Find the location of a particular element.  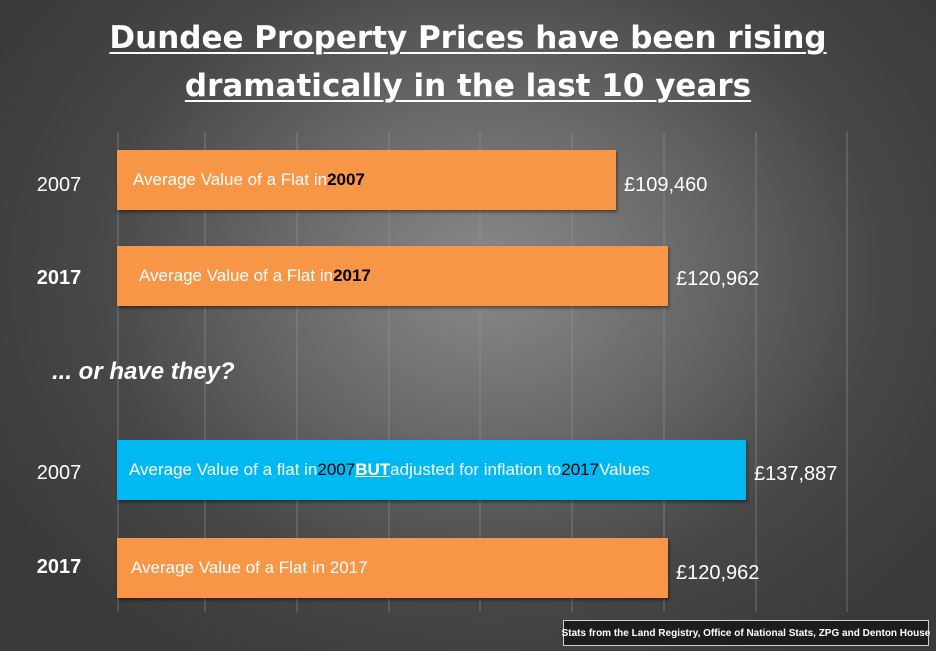

title-line-1: Dundee Property Prices have been rising is located at coordinates (468, 38).